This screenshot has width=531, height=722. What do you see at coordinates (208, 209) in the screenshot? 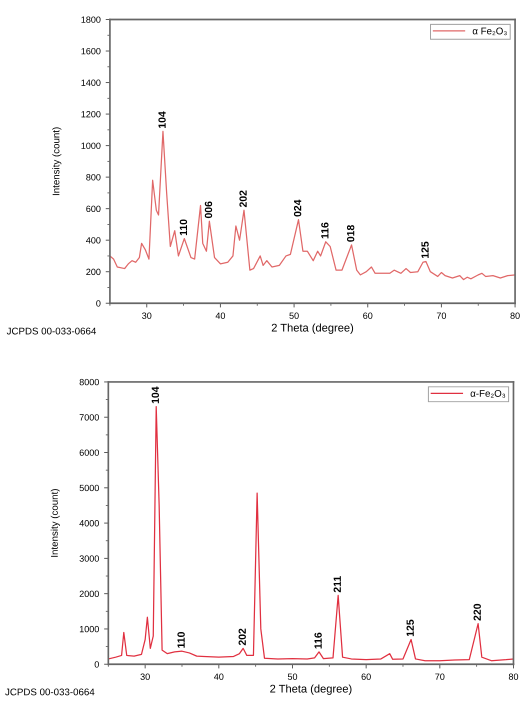
I see `annotation: 006` at bounding box center [208, 209].